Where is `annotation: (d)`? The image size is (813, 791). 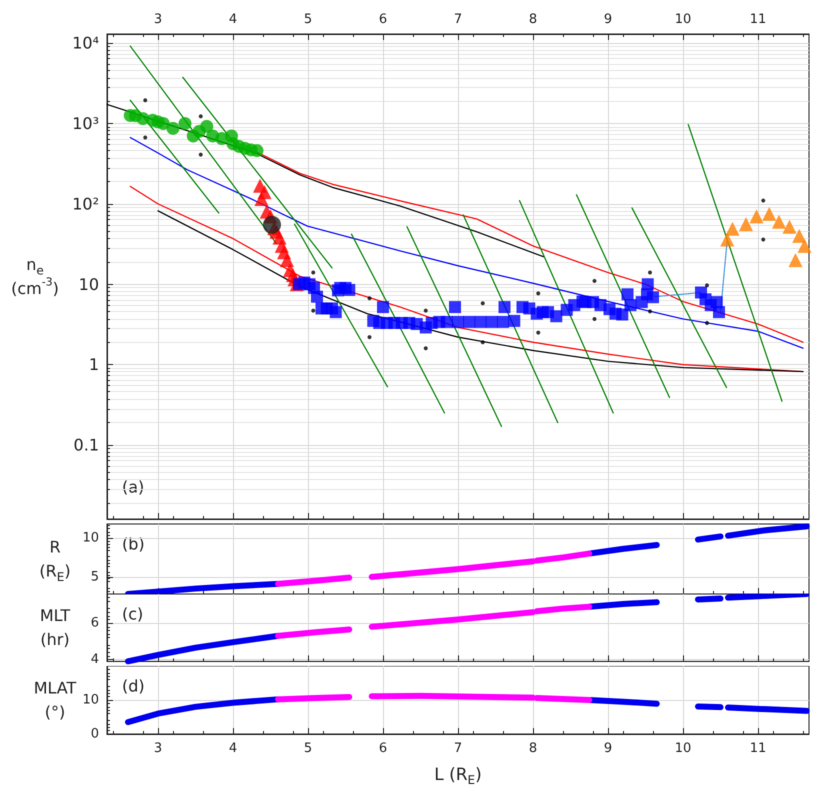 annotation: (d) is located at coordinates (133, 686).